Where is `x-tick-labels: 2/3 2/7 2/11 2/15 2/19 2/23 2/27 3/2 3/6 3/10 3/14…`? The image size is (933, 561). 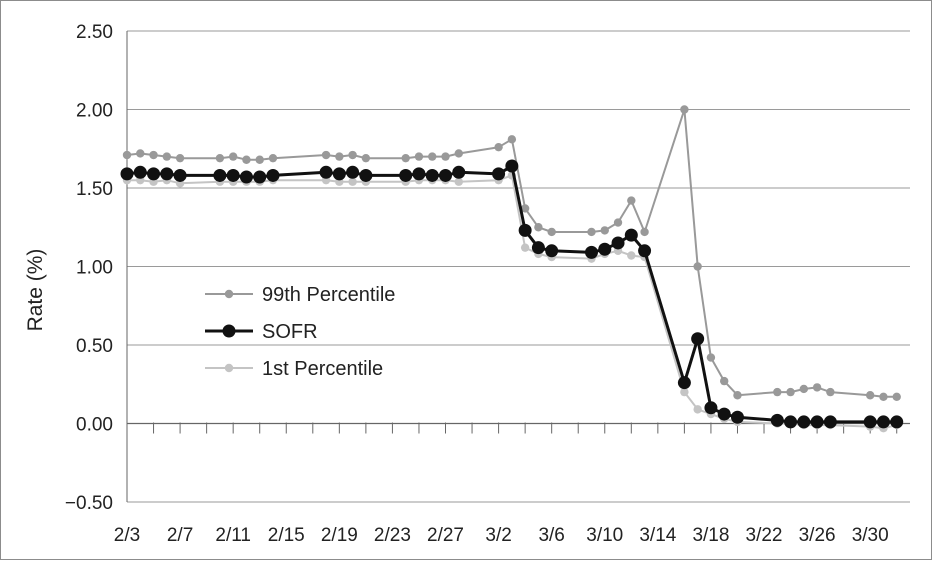
x-tick-labels: 2/3 2/7 2/11 2/15 2/19 2/23 2/27 3/2 3/6 3/10 3/14… is located at coordinates (501, 535).